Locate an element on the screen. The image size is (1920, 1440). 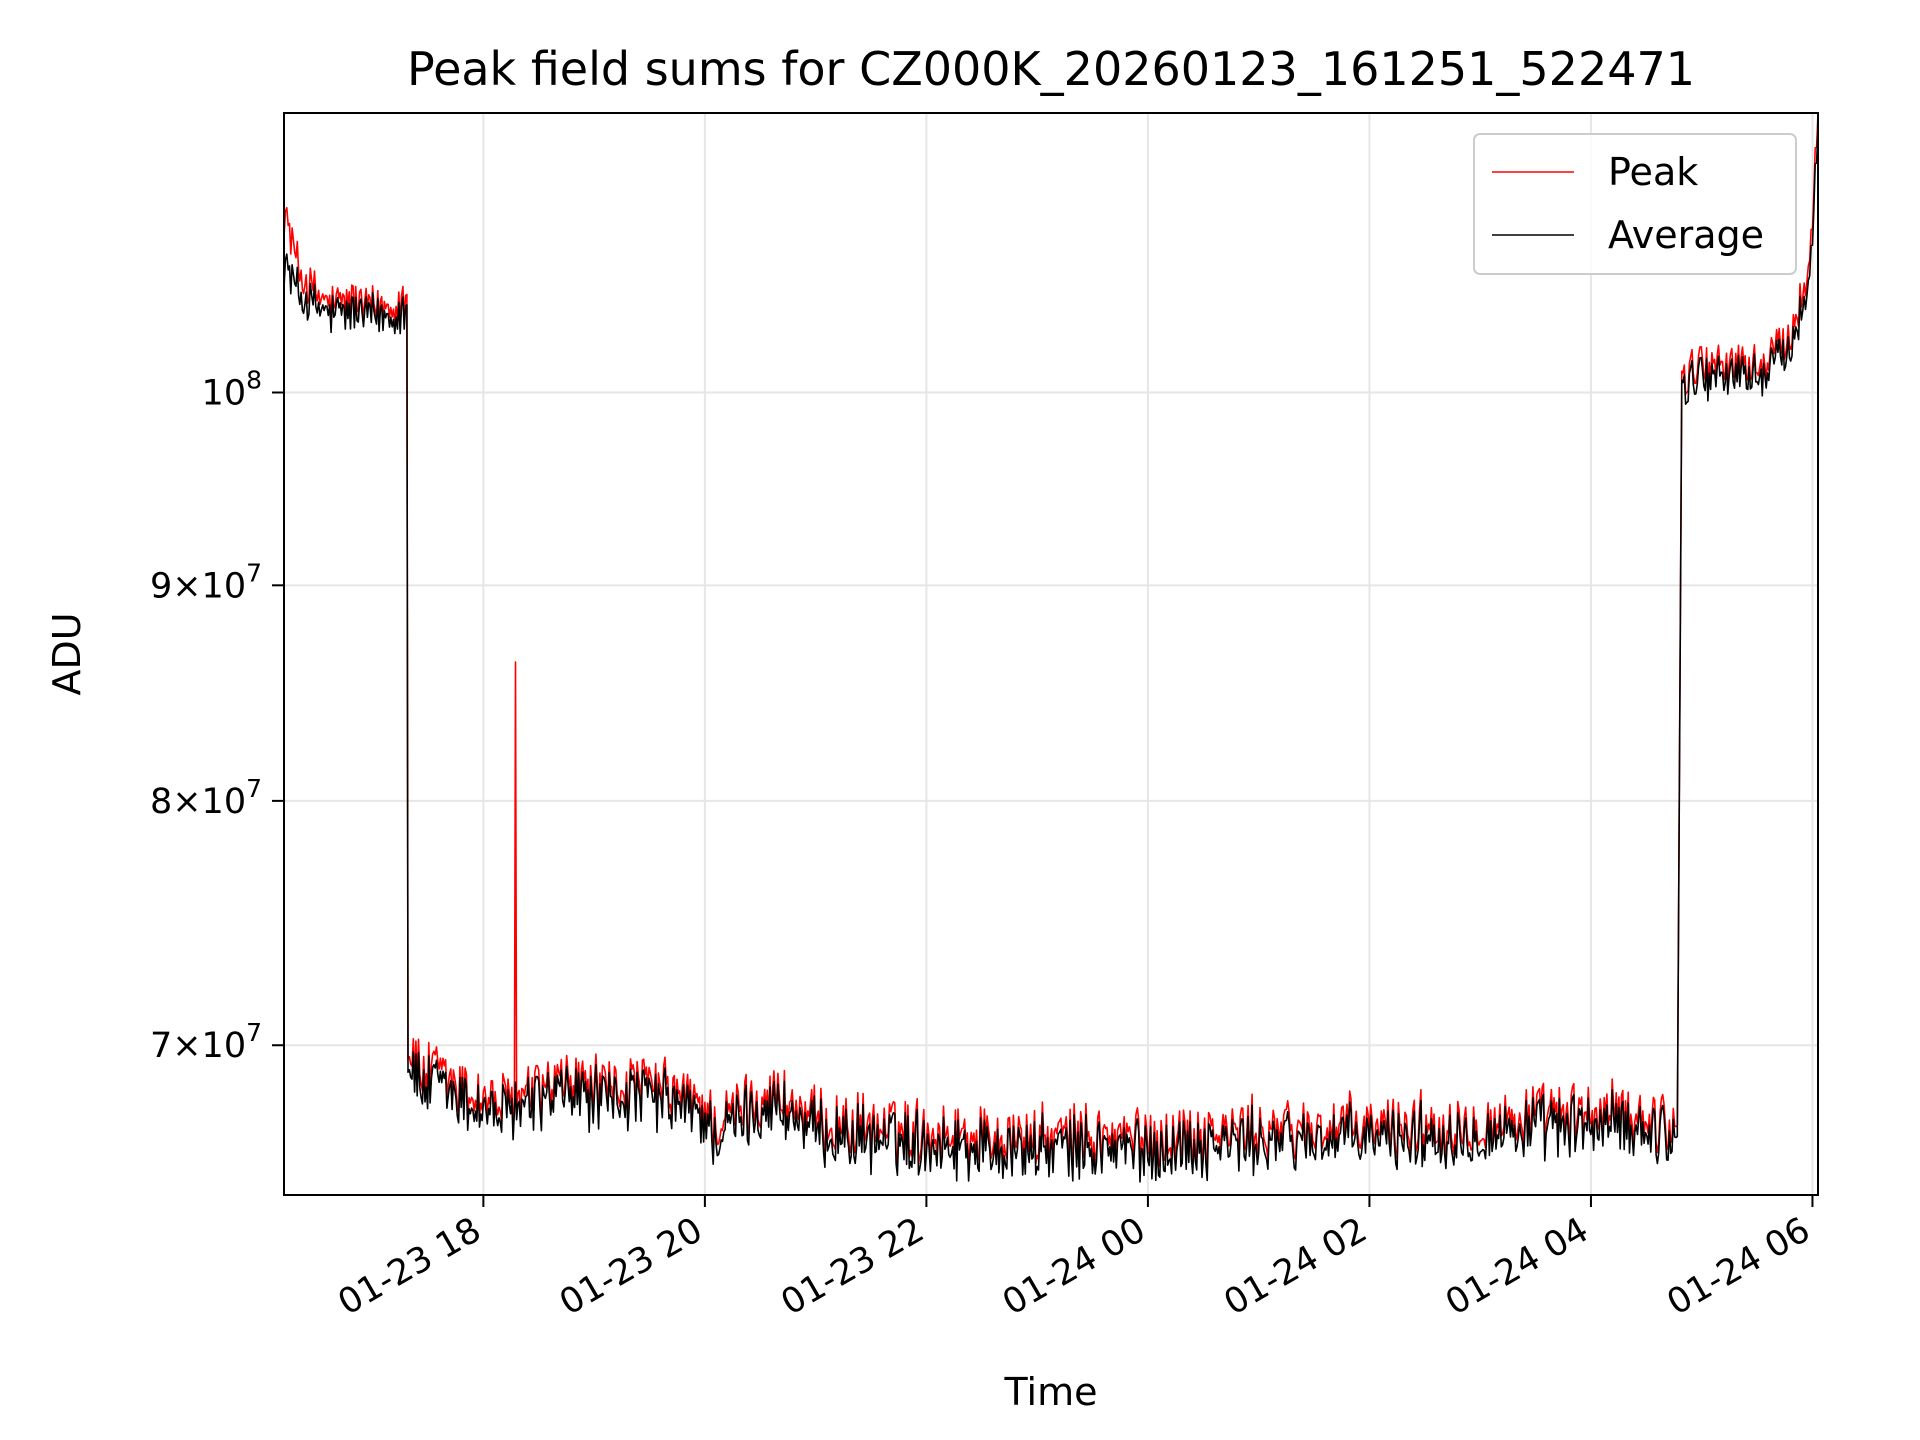
y-axis-label: ADU is located at coordinates (67, 653).